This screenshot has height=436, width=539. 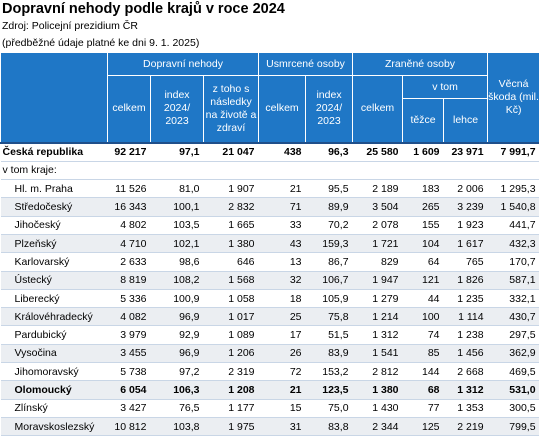 I want to click on cell-nehody-celkem: 8 819, so click(x=129, y=280).